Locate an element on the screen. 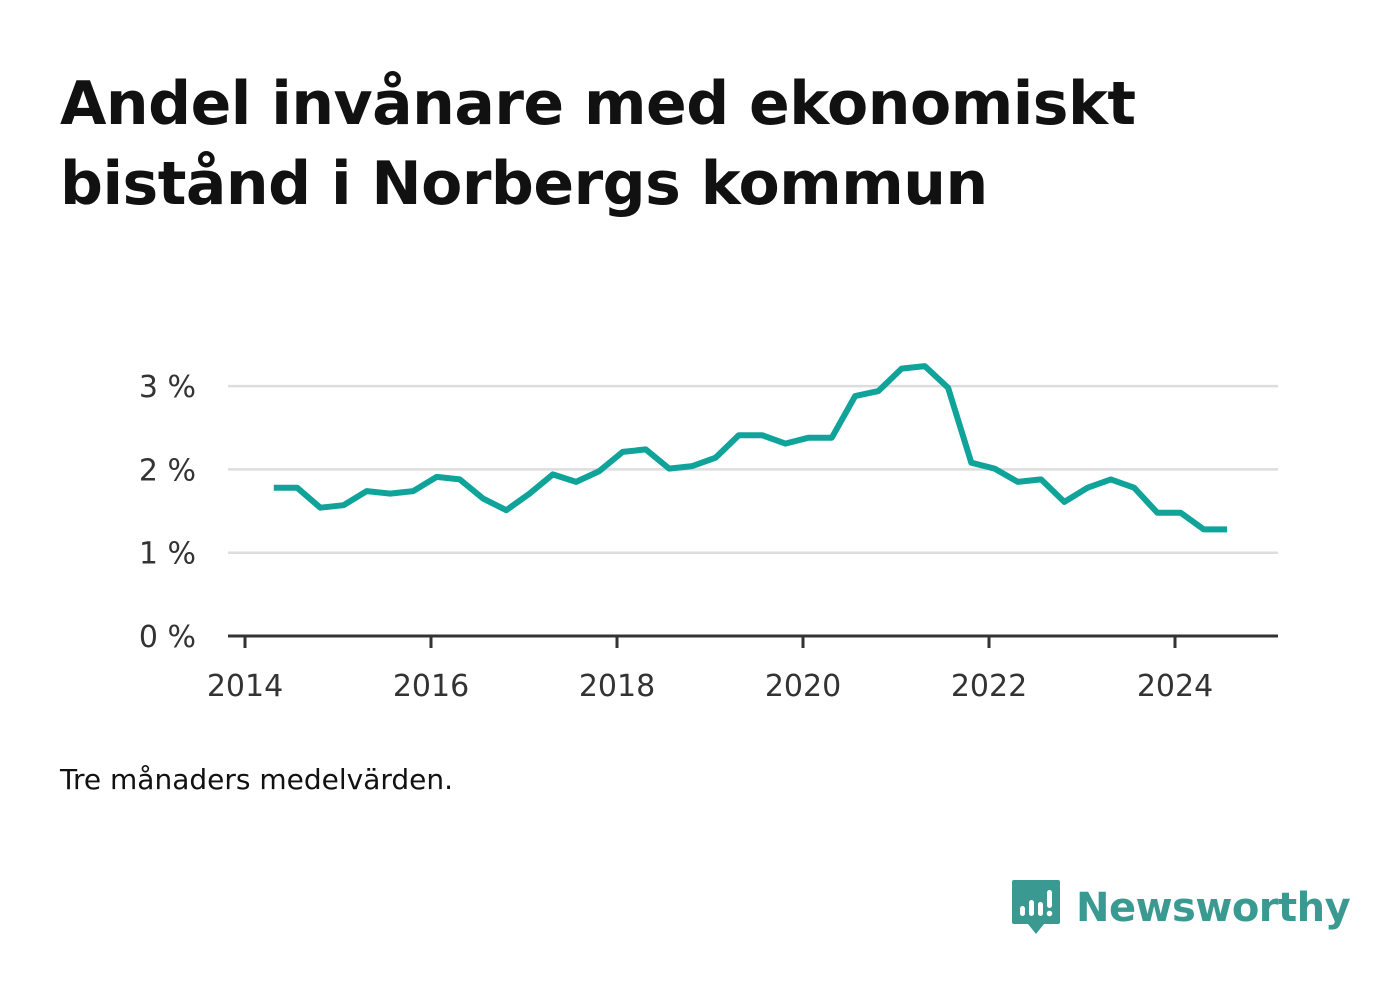 This screenshot has width=1382, height=999. newsworthy-logo-icon is located at coordinates (1036, 907).